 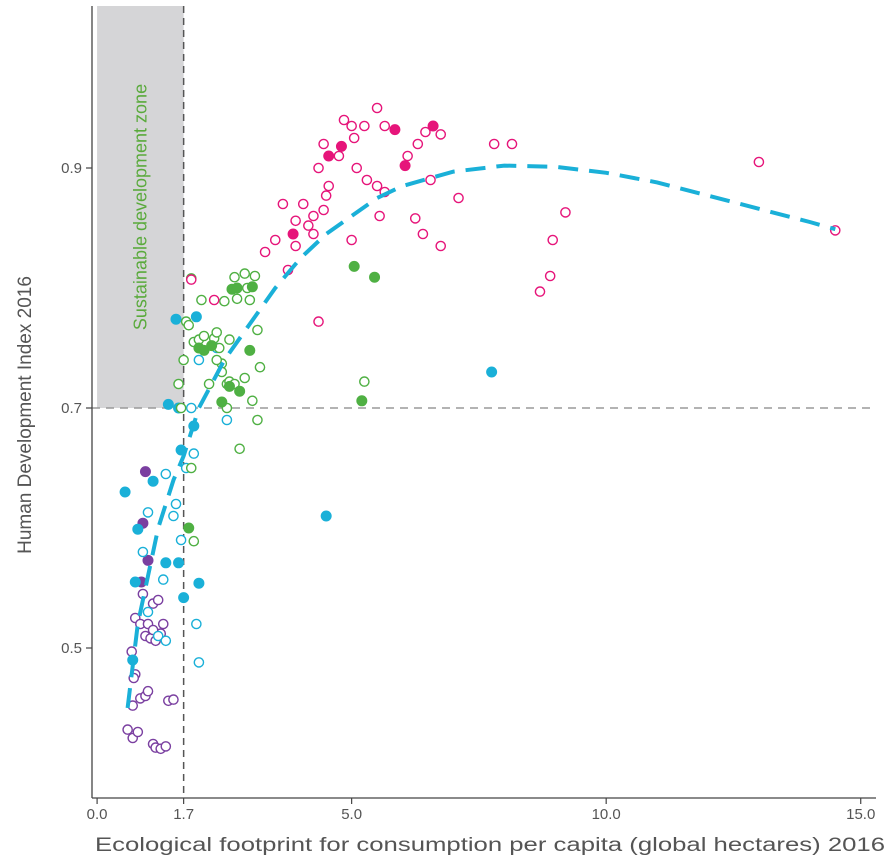 I want to click on x-tick-label: 10.0, so click(x=606, y=814).